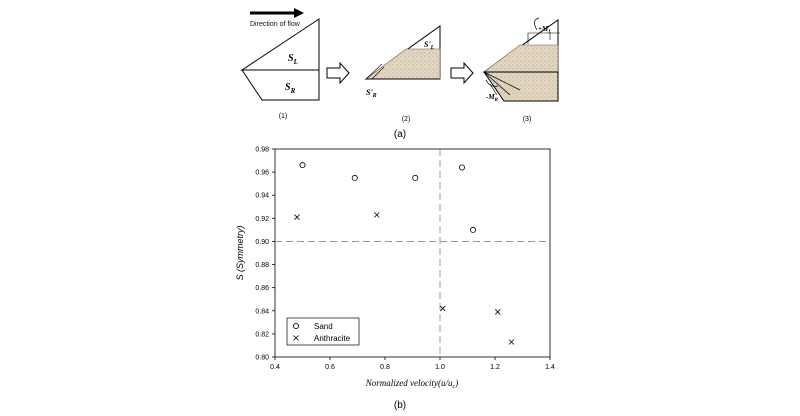 The width and height of the screenshot is (800, 416). What do you see at coordinates (338, 73) in the screenshot?
I see `step-arrow-1-icon` at bounding box center [338, 73].